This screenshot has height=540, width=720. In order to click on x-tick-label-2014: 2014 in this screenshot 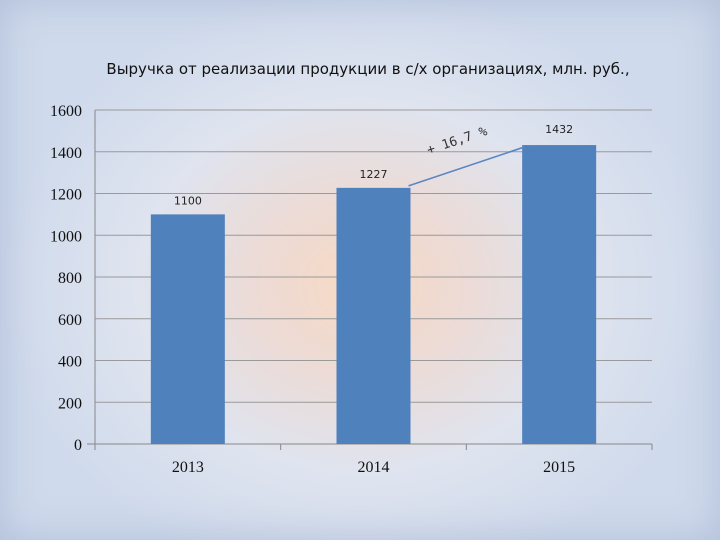, I will do `click(374, 467)`.